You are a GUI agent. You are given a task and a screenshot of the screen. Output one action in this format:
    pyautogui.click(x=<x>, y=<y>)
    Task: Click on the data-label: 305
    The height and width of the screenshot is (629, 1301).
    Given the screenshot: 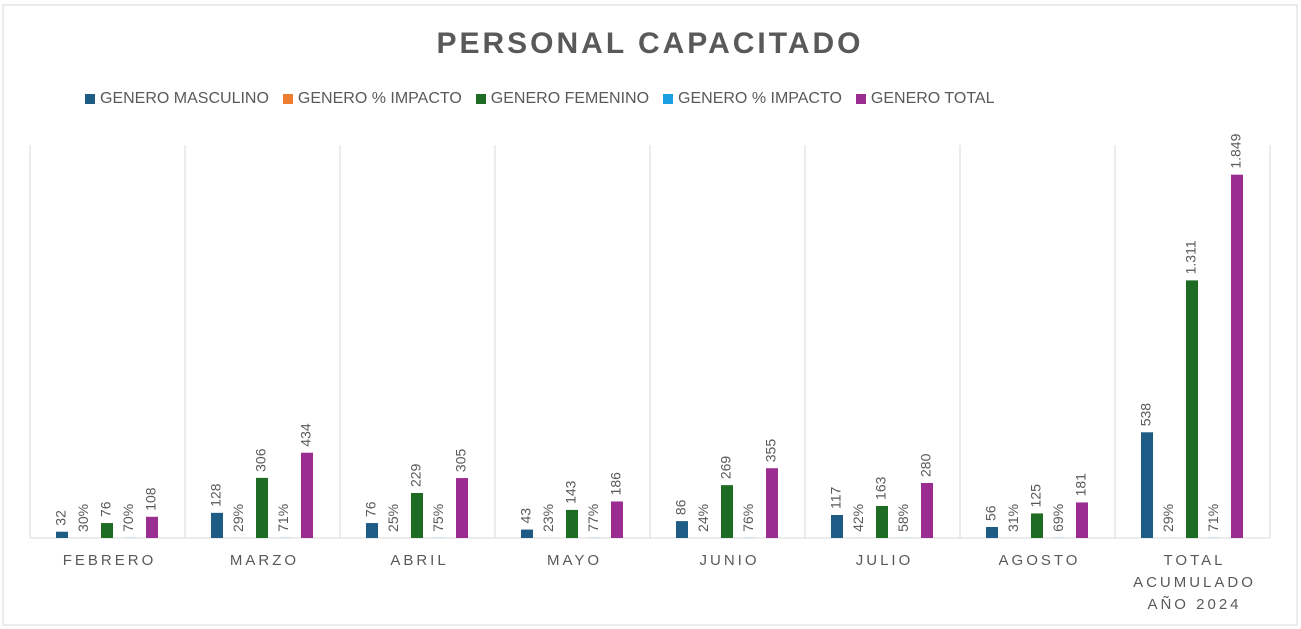 What is the action you would take?
    pyautogui.click(x=461, y=460)
    